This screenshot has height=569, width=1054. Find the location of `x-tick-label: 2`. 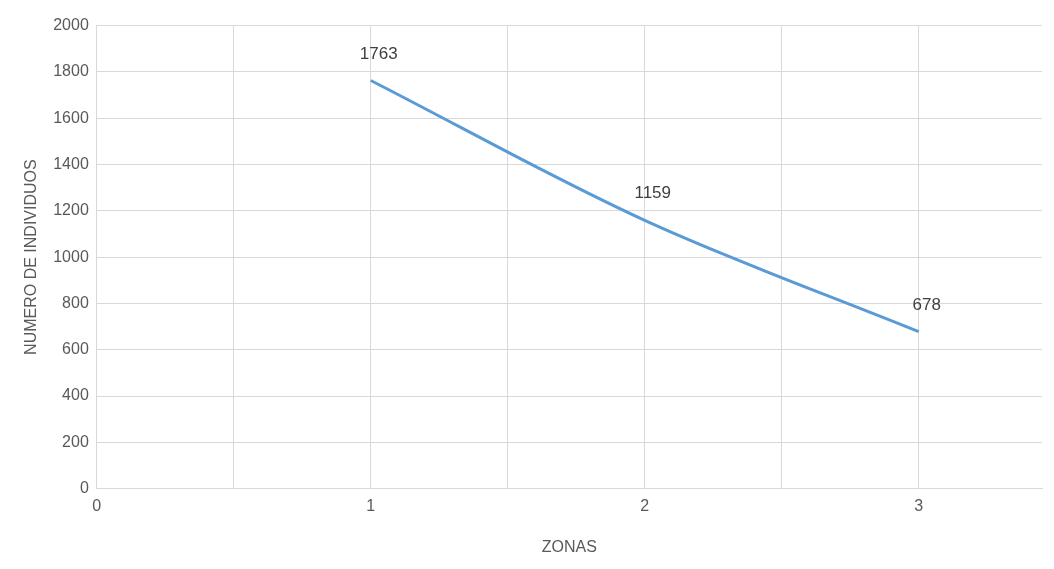

x-tick-label: 2 is located at coordinates (645, 505).